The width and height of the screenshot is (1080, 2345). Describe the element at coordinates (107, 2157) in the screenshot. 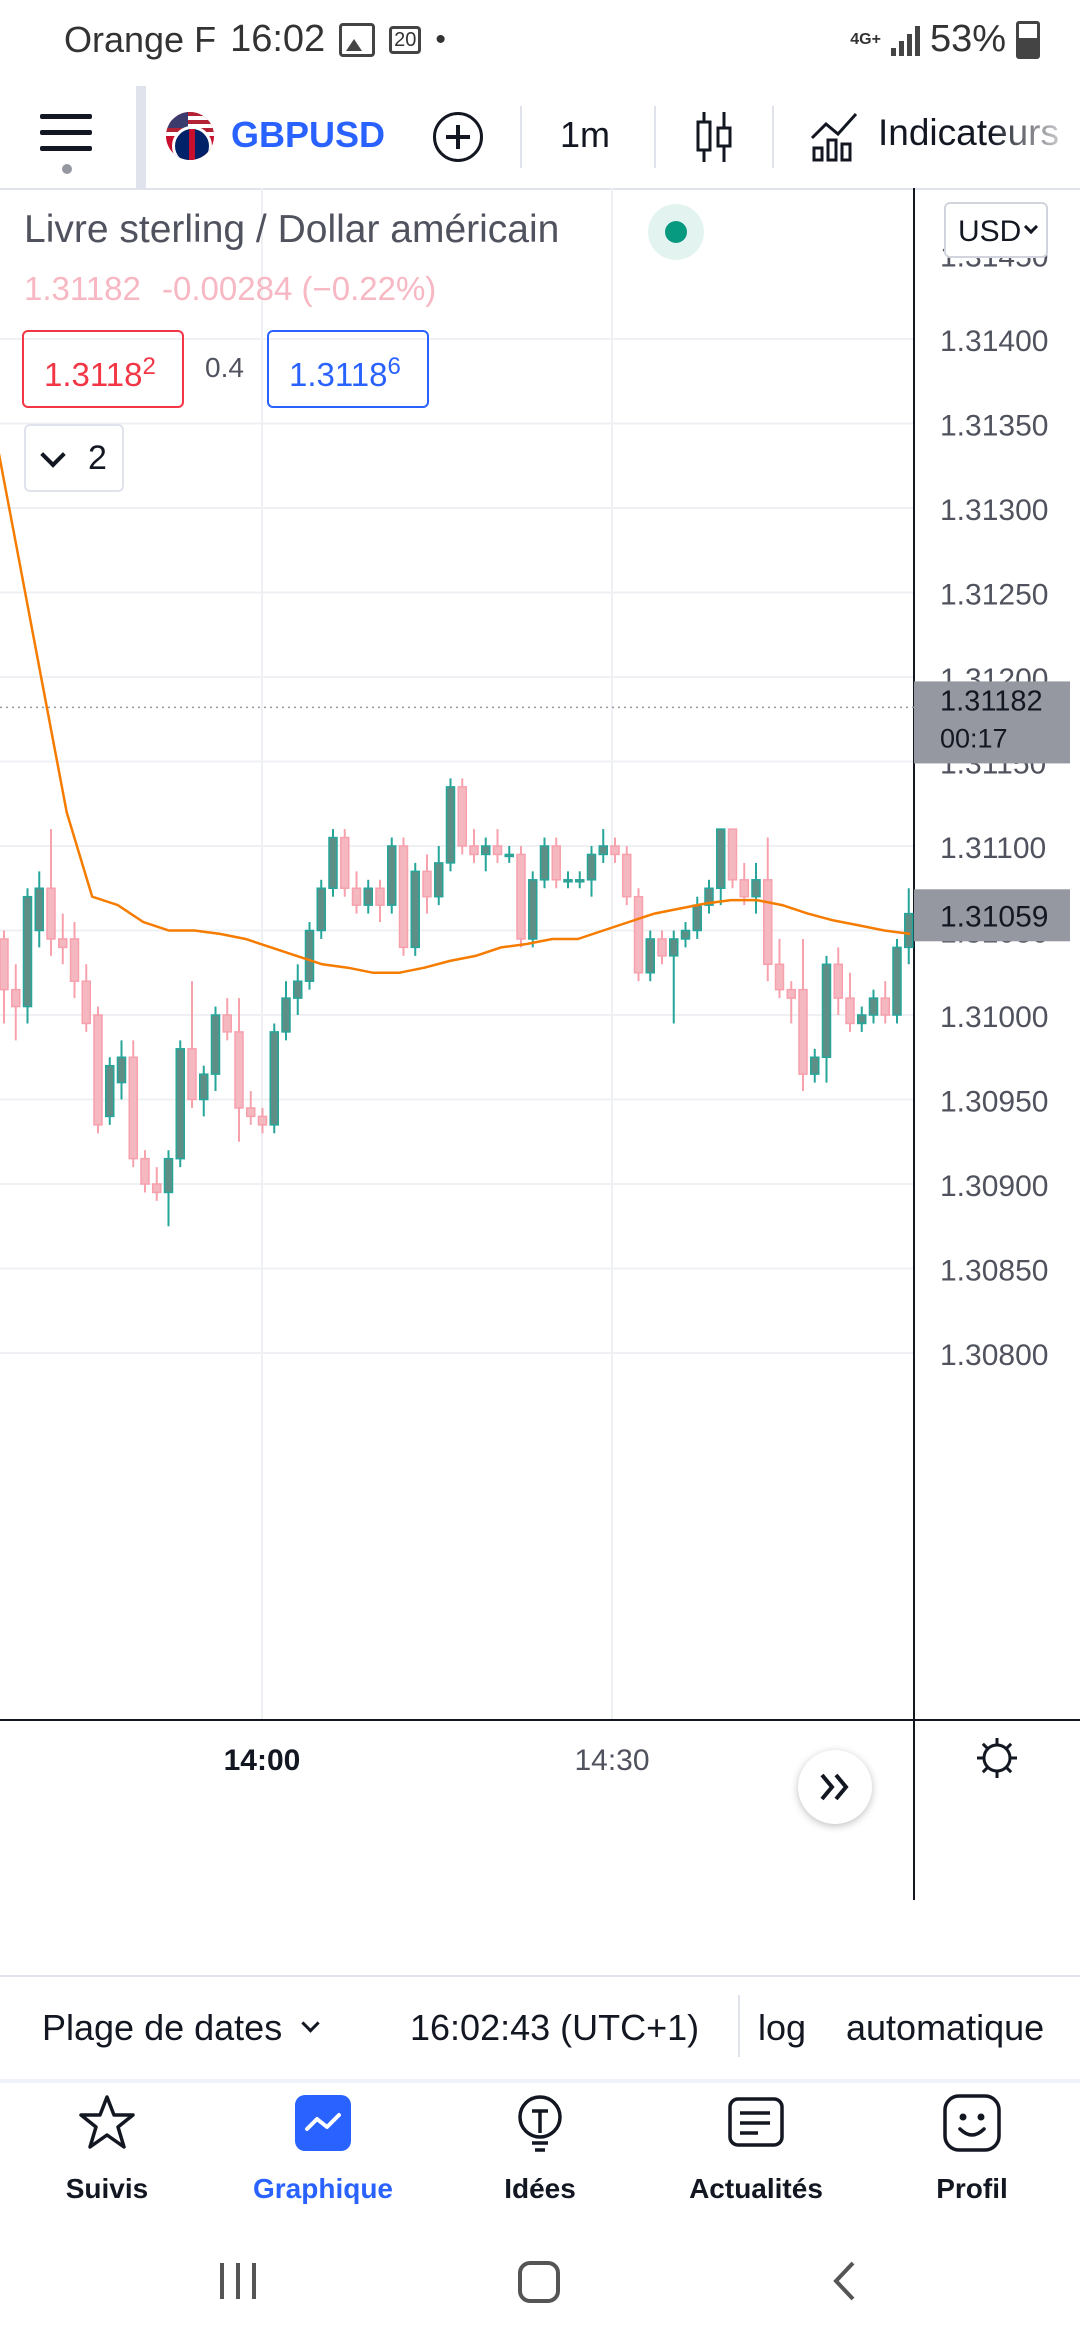

I see `nav-item-watchlist: Suivis` at that location.